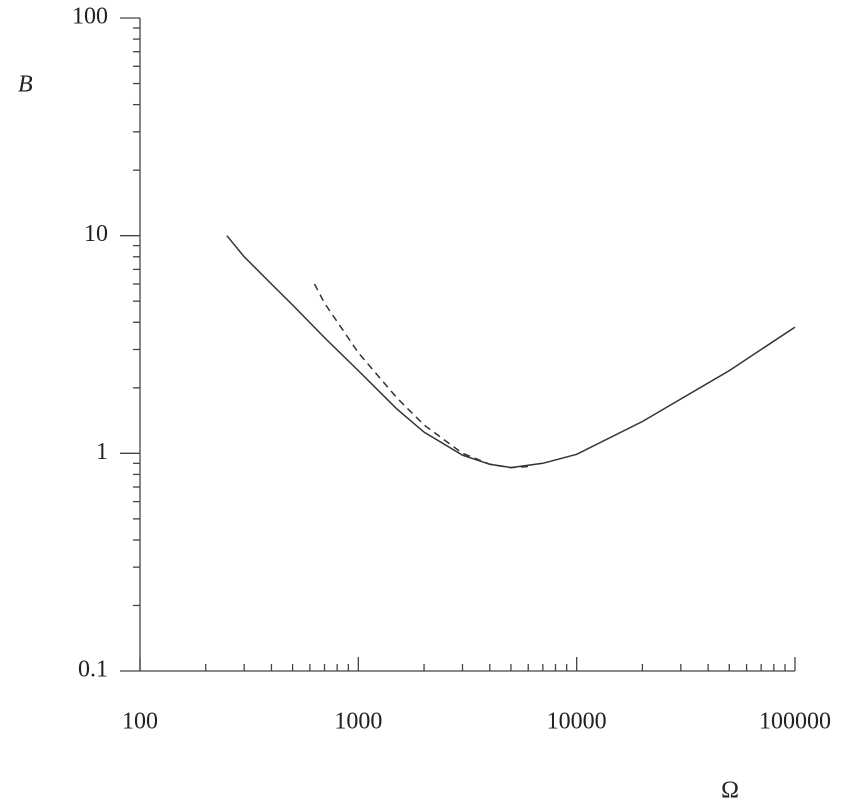 The height and width of the screenshot is (810, 850). I want to click on x-tick-label: 10000, so click(577, 722).